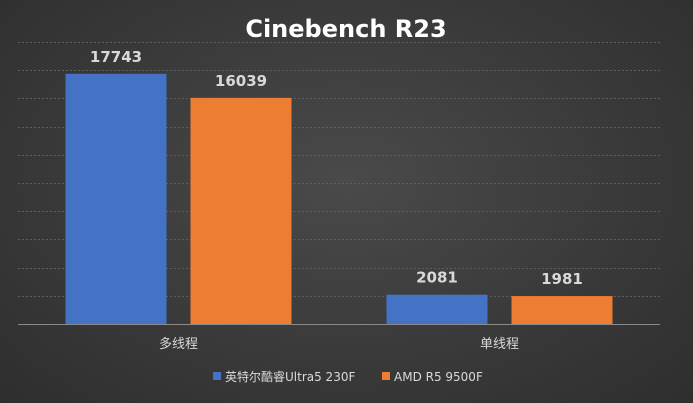 The width and height of the screenshot is (693, 403). Describe the element at coordinates (178, 344) in the screenshot. I see `category-label: 多线程` at that location.